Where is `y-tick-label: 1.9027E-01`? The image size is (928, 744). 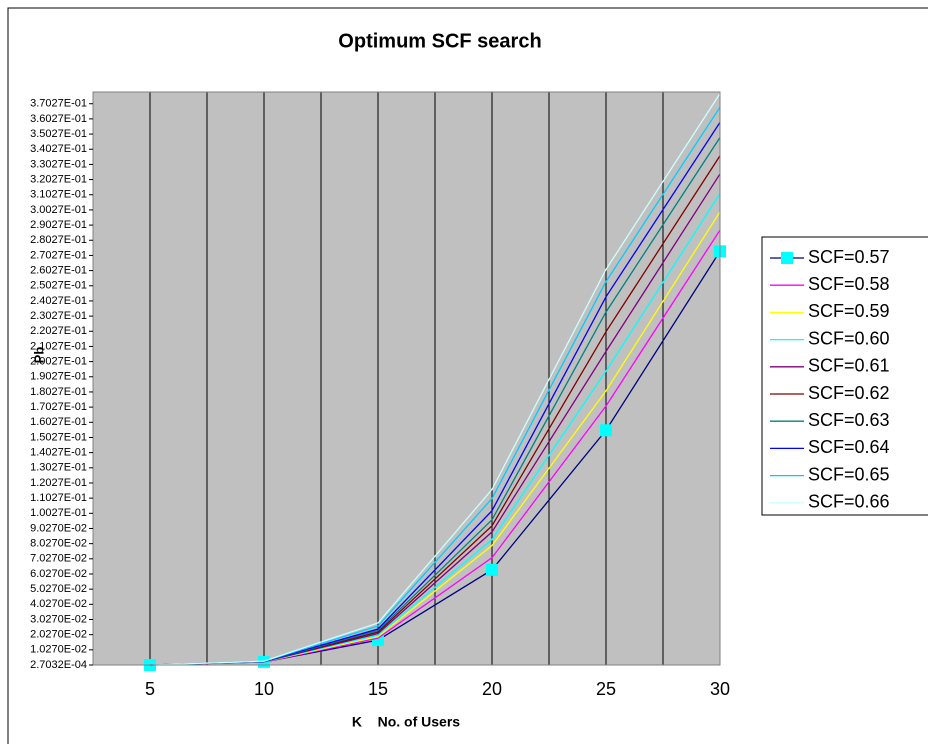
y-tick-label: 1.9027E-01 is located at coordinates (58, 377).